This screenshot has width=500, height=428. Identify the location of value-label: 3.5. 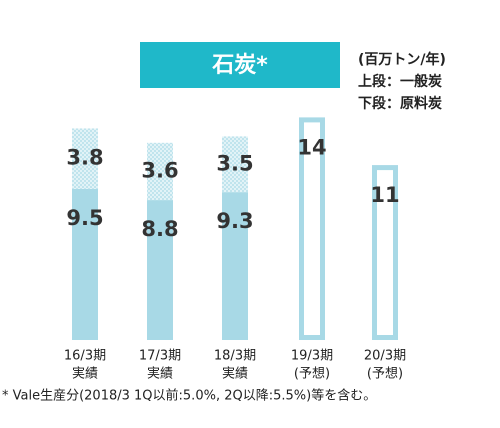
(234, 163).